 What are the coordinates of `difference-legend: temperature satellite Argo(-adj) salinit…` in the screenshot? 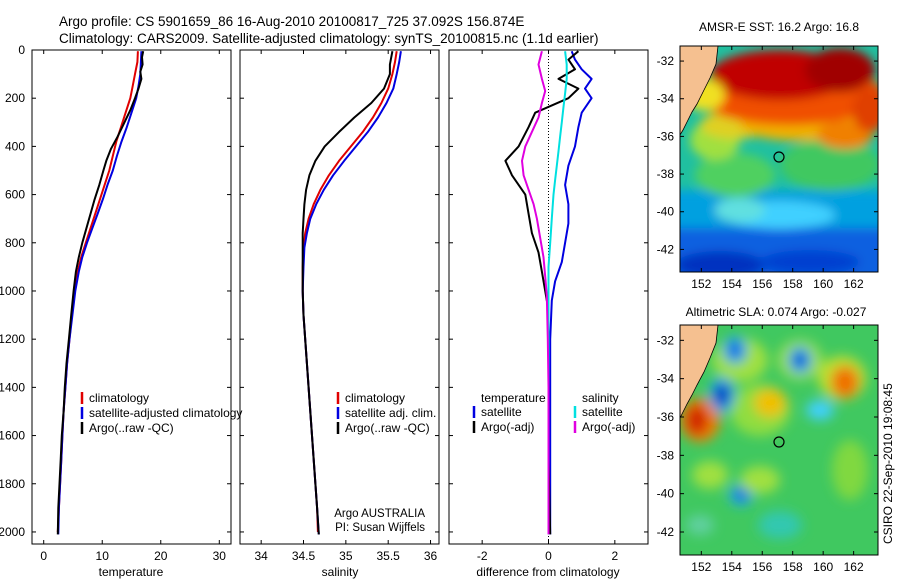 It's located at (553, 412).